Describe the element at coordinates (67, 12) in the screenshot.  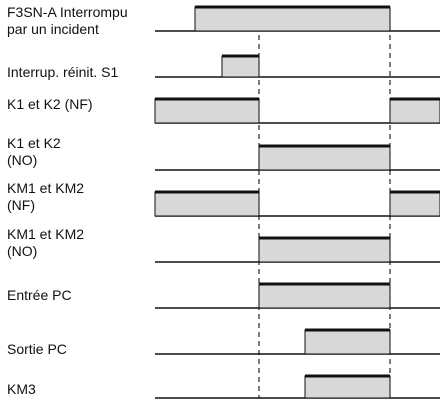
I see `signal-label-line: F3SN-A Interrompu` at that location.